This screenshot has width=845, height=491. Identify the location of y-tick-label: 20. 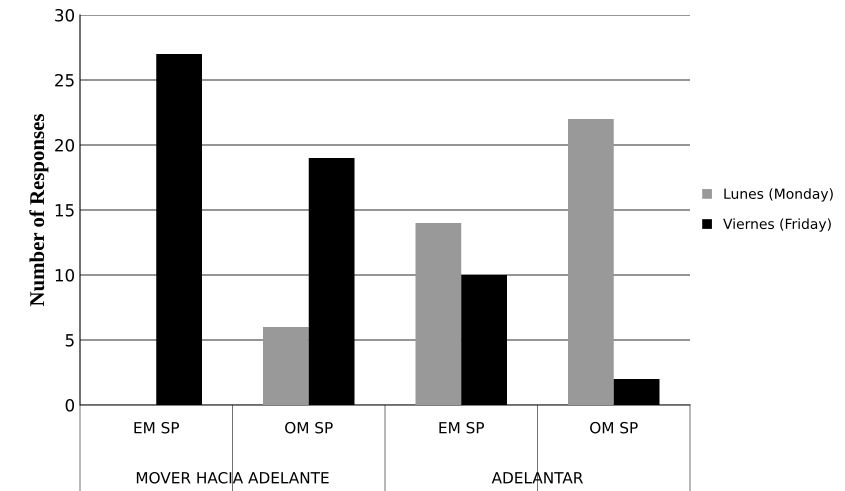
(64, 145).